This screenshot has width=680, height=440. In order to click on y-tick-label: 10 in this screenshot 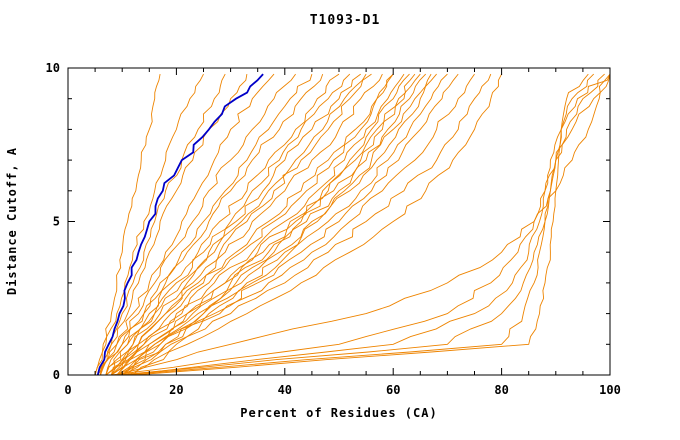, I will do `click(53, 68)`.